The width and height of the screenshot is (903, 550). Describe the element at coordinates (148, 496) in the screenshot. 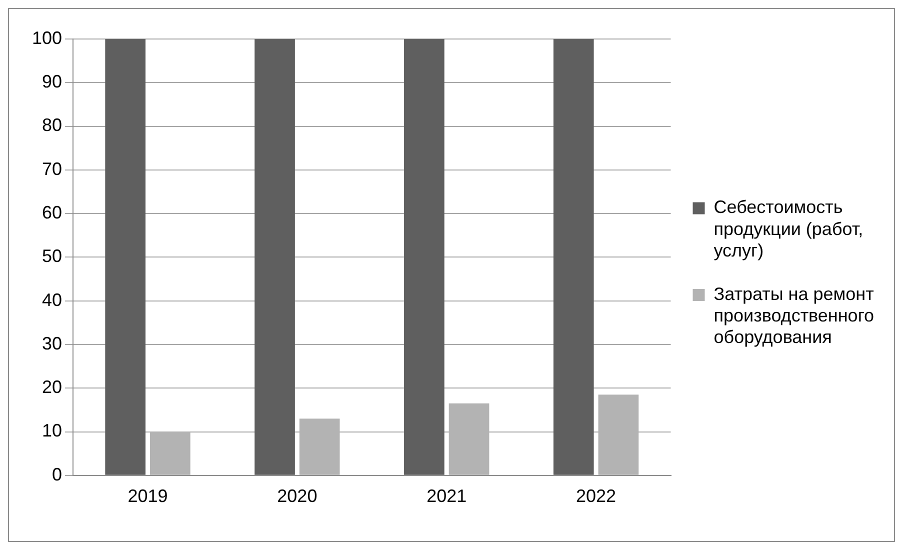

I see `x-tick-label: 2019` at that location.